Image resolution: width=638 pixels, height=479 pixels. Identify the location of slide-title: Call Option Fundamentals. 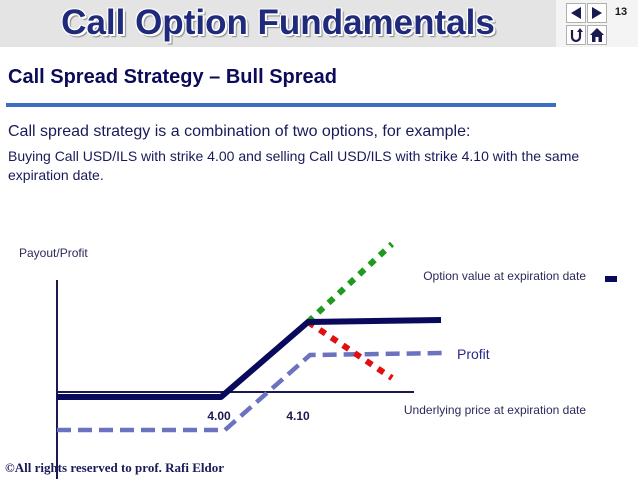
(278, 22).